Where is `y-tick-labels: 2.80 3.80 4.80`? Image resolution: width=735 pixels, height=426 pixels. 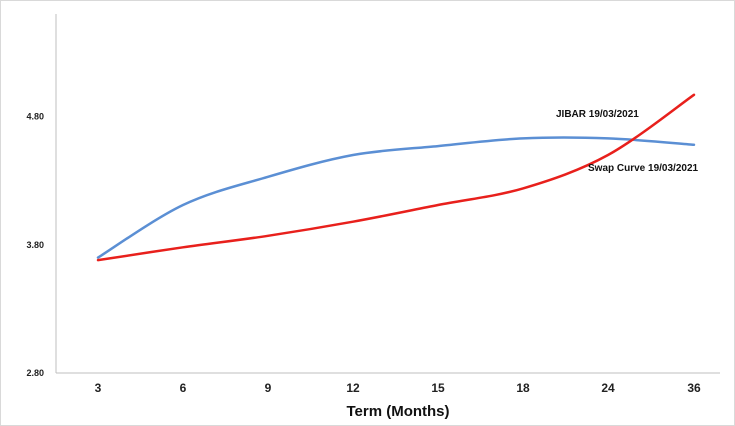
y-tick-labels: 2.80 3.80 4.80 is located at coordinates (35, 245).